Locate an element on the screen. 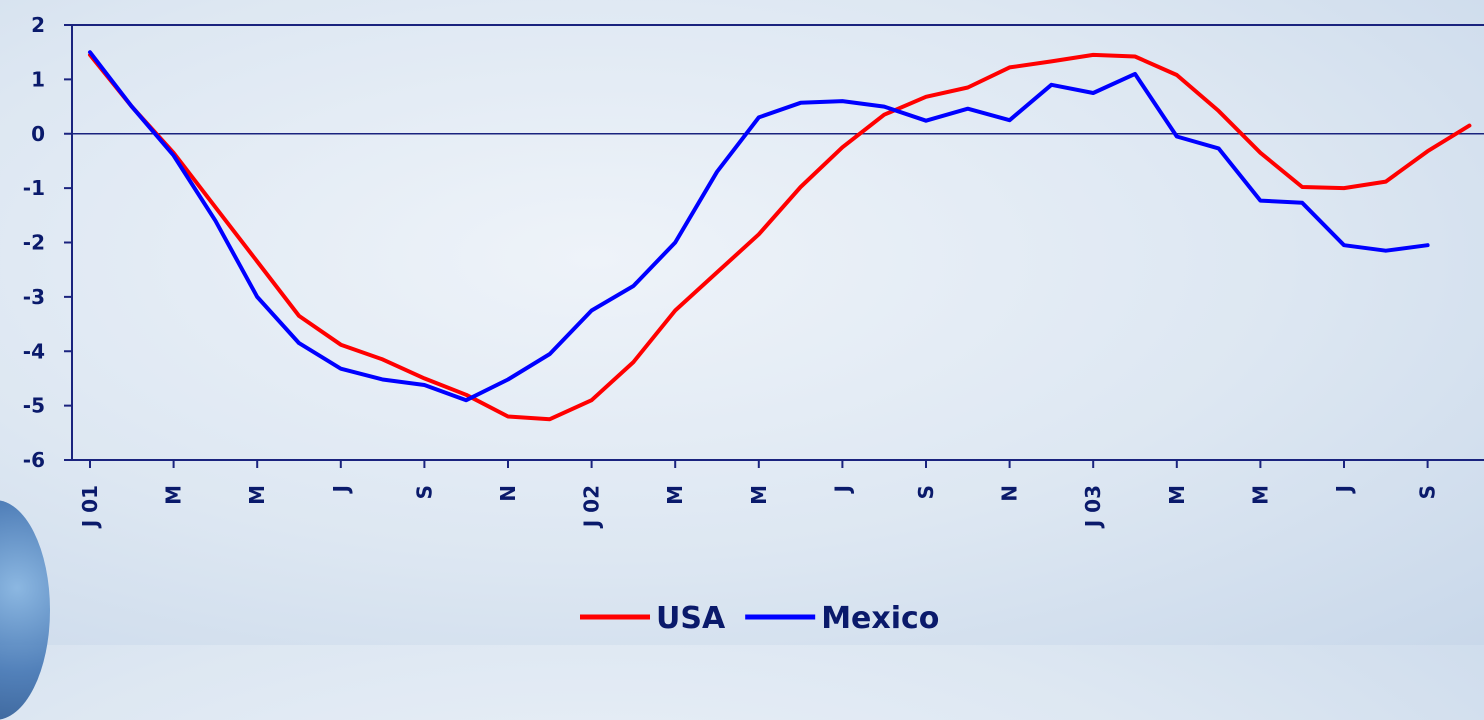 This screenshot has height=720, width=1484. y-tick-label: -2 is located at coordinates (34, 243).